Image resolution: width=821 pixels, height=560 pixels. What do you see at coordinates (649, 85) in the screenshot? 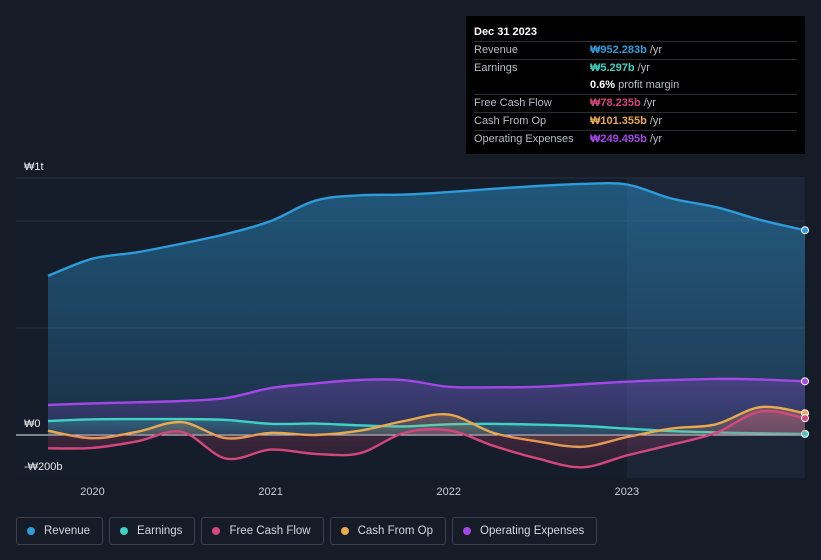
I see `tooltip-unit: profit margin` at bounding box center [649, 85].